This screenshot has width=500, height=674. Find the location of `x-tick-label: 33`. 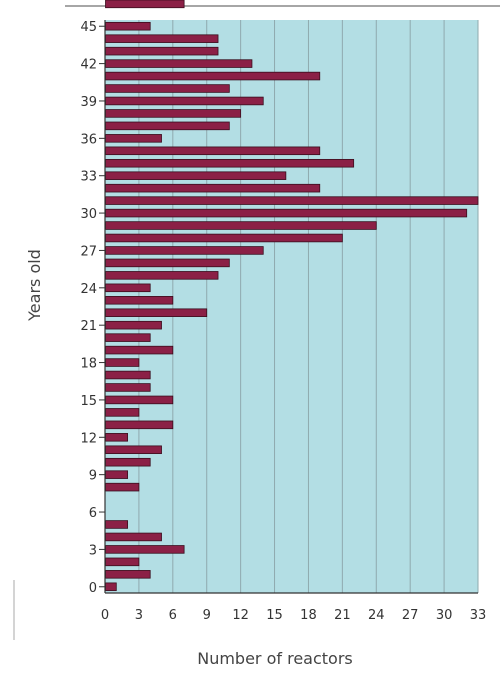

x-tick-label: 33 is located at coordinates (478, 615).